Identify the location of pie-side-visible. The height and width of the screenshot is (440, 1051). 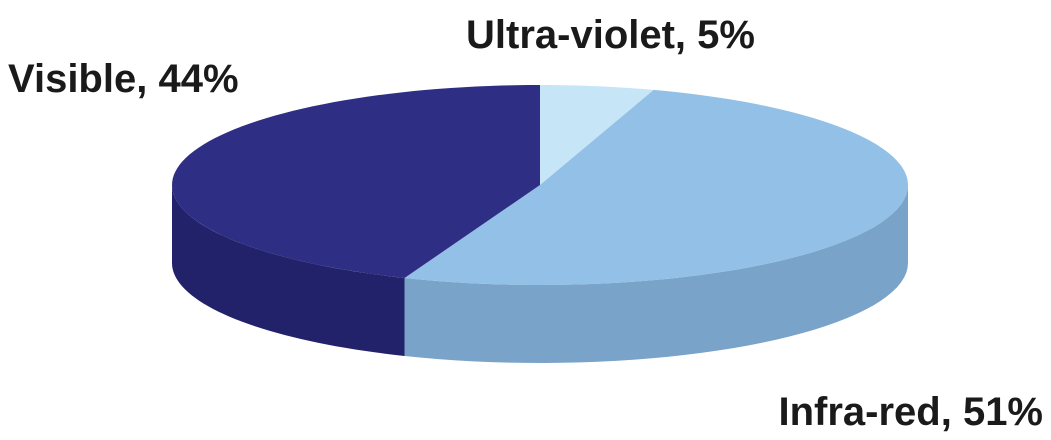
(288, 270).